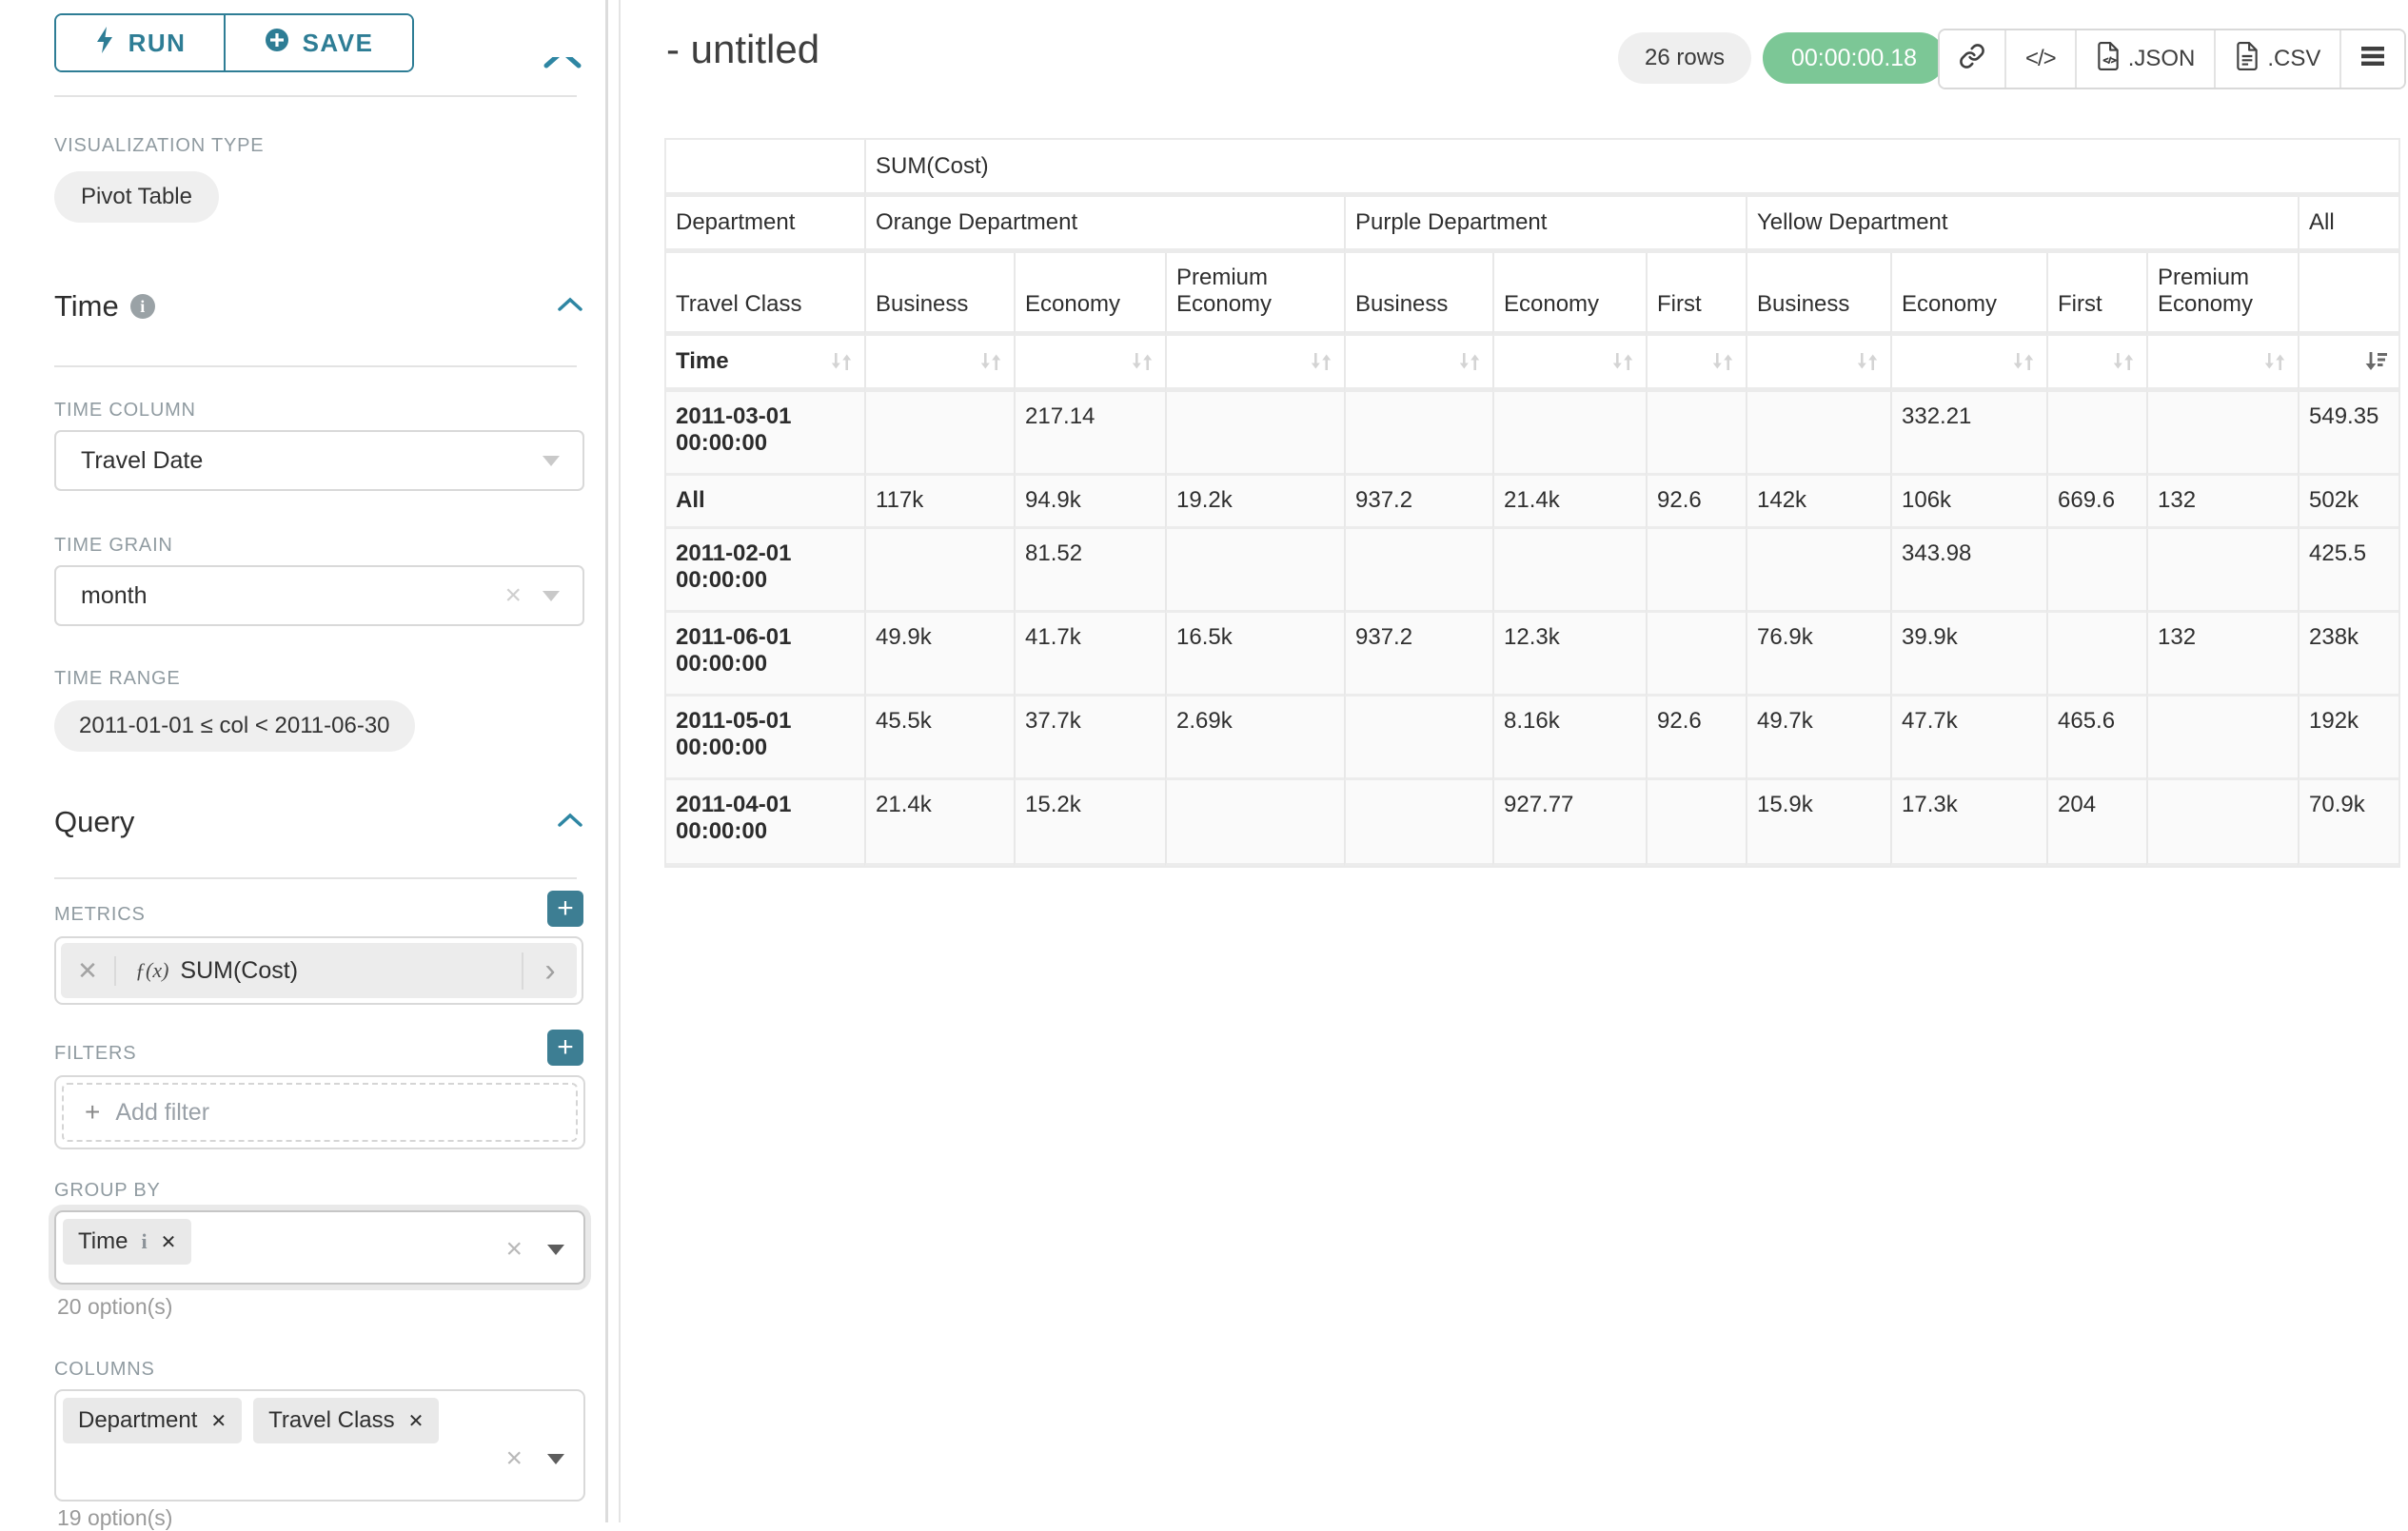 The width and height of the screenshot is (2408, 1531). What do you see at coordinates (1968, 503) in the screenshot?
I see `pivot-cell: 106k` at bounding box center [1968, 503].